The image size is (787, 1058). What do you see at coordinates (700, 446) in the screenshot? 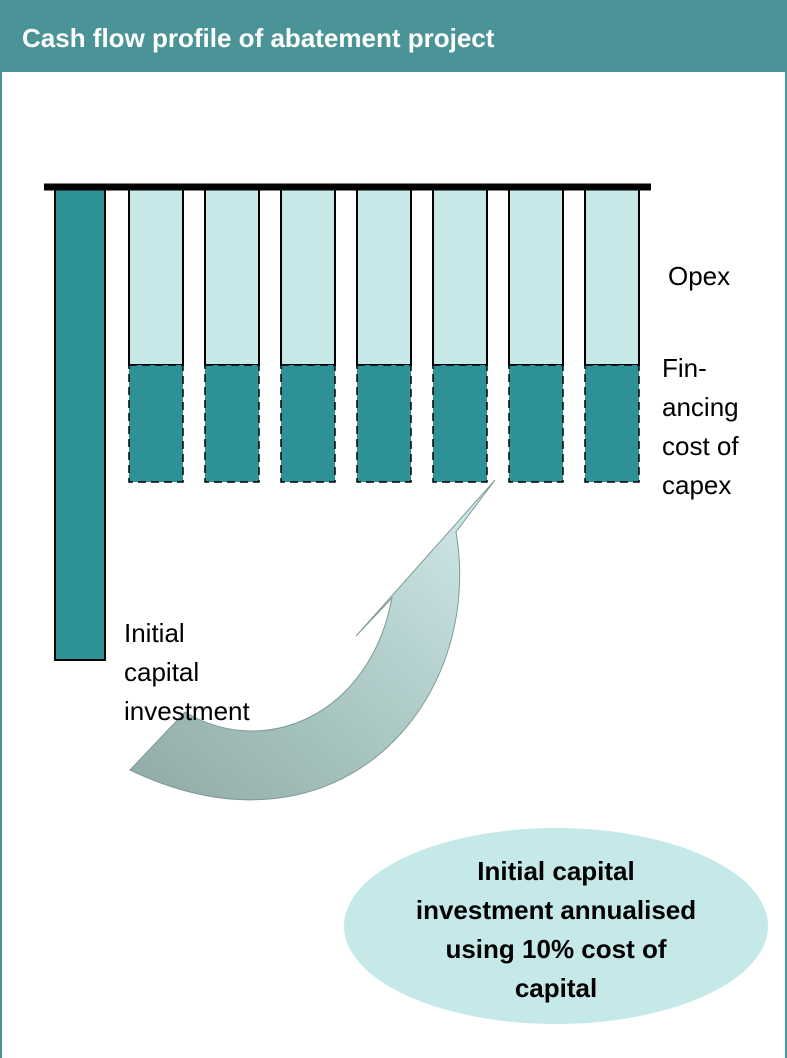
I see `financing-label-line: cost of` at bounding box center [700, 446].